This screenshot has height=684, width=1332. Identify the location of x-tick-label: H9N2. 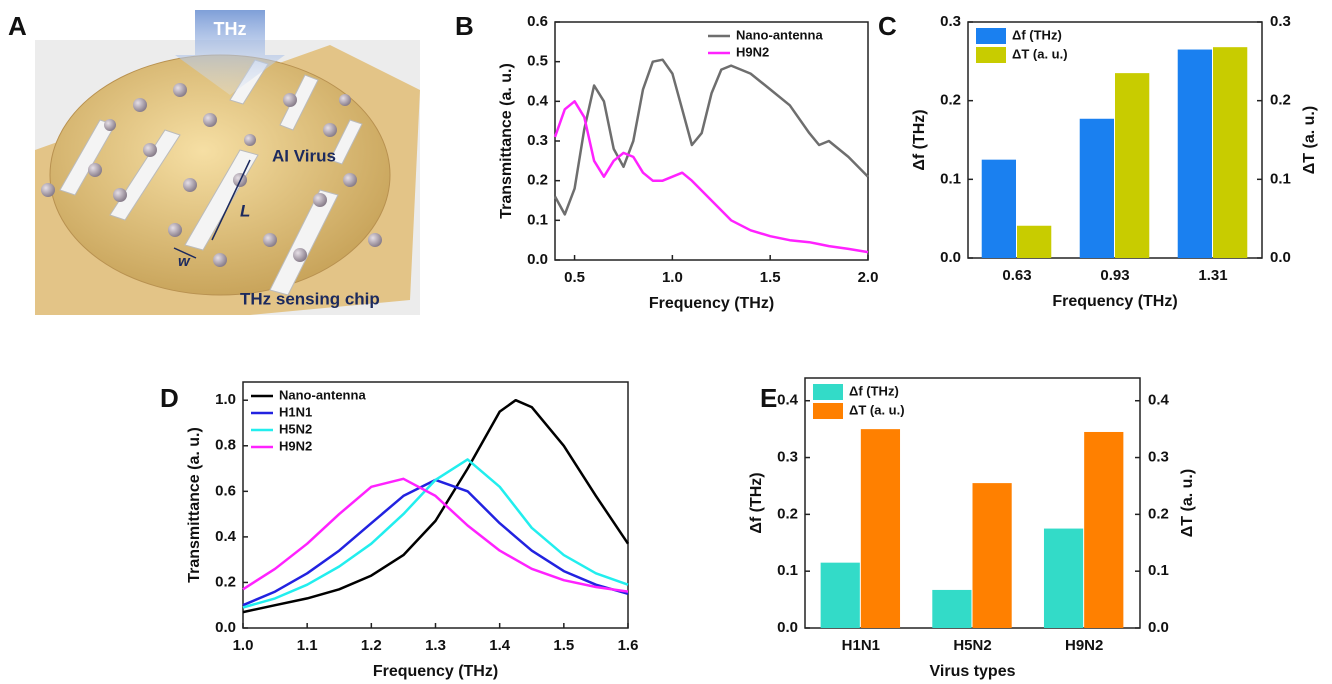
(1084, 645).